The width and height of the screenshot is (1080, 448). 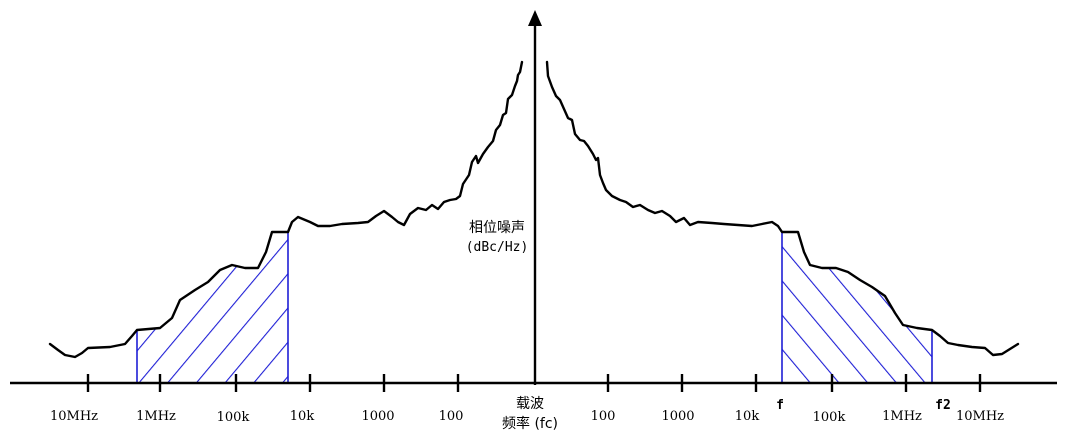 I want to click on tick-label-left: 100k, so click(x=233, y=417).